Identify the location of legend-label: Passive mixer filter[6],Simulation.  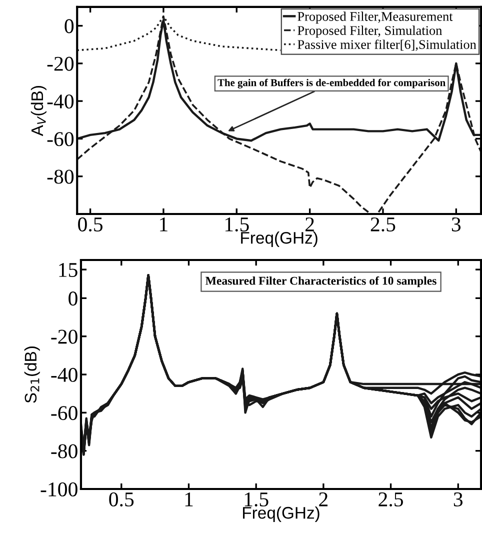
(387, 45).